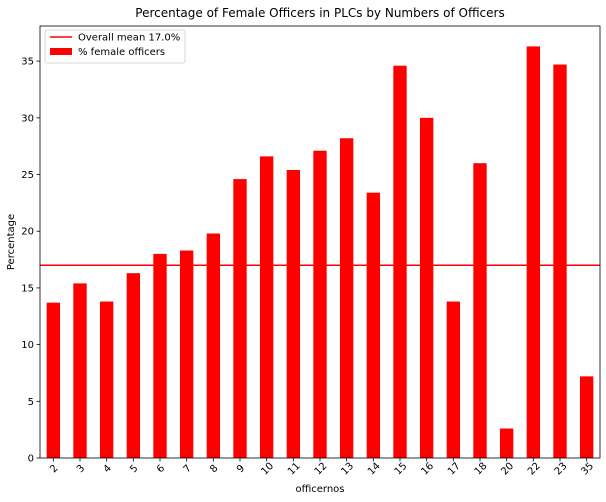  What do you see at coordinates (61, 51) in the screenshot?
I see `legend-bar-swatch` at bounding box center [61, 51].